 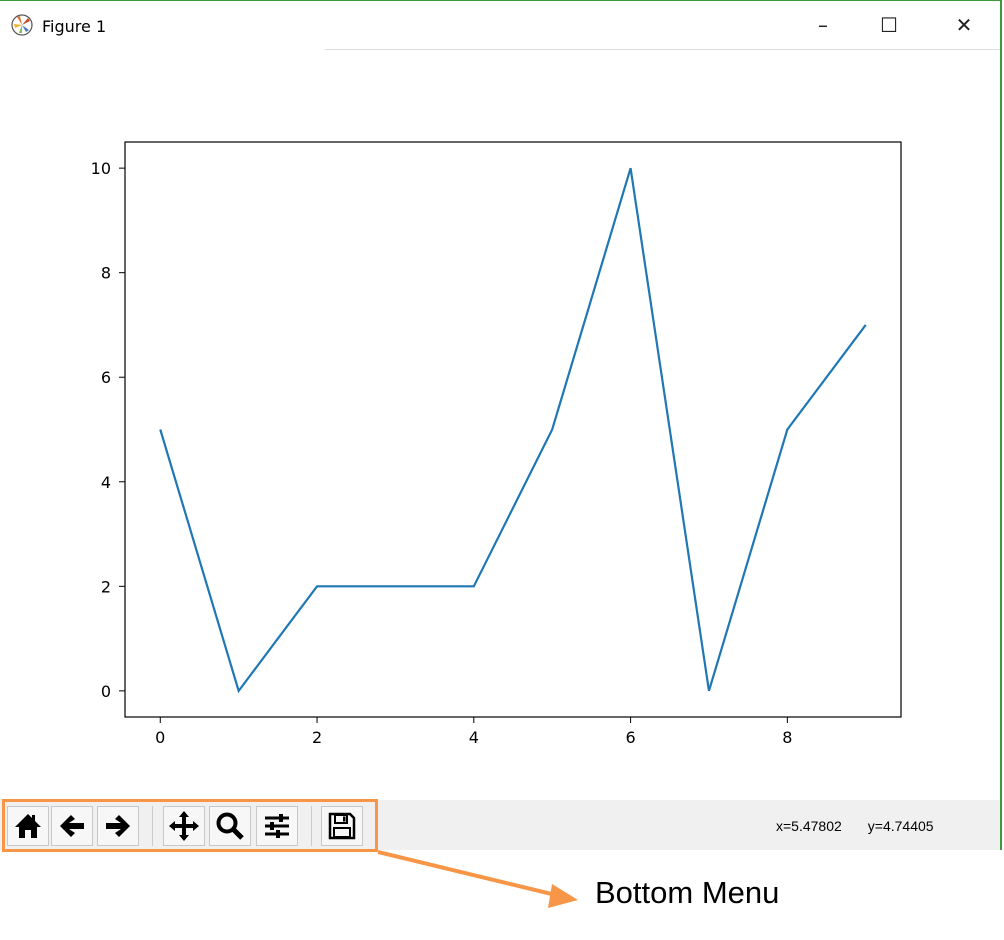 I want to click on callout-label: Bottom Menu, so click(x=687, y=892).